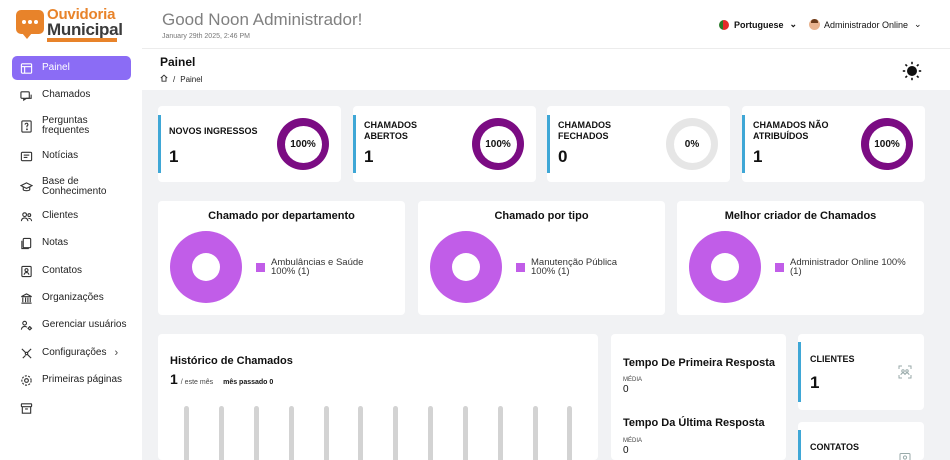  I want to click on sidebar-item-primeiras-paginas: Primeiras páginas, so click(71, 380).